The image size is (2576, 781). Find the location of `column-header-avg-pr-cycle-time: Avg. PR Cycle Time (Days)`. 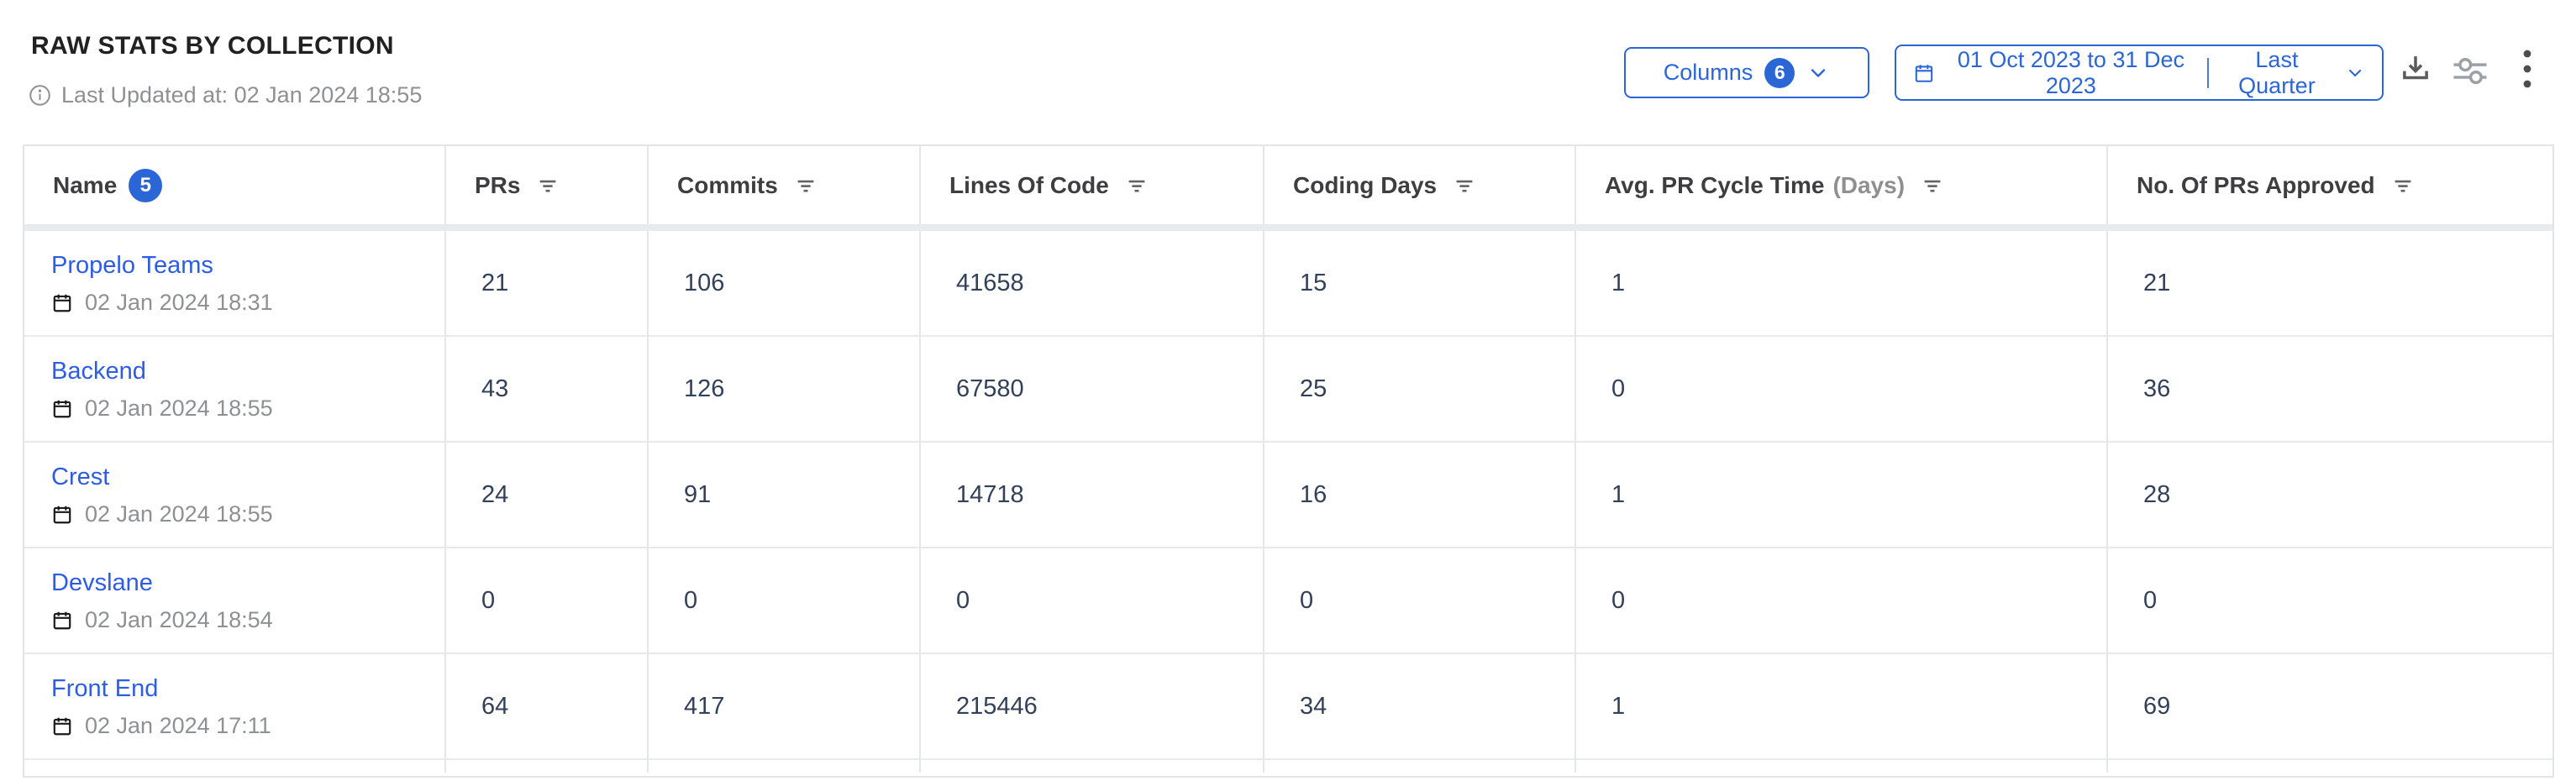

column-header-avg-pr-cycle-time: Avg. PR Cycle Time (Days) is located at coordinates (1842, 185).